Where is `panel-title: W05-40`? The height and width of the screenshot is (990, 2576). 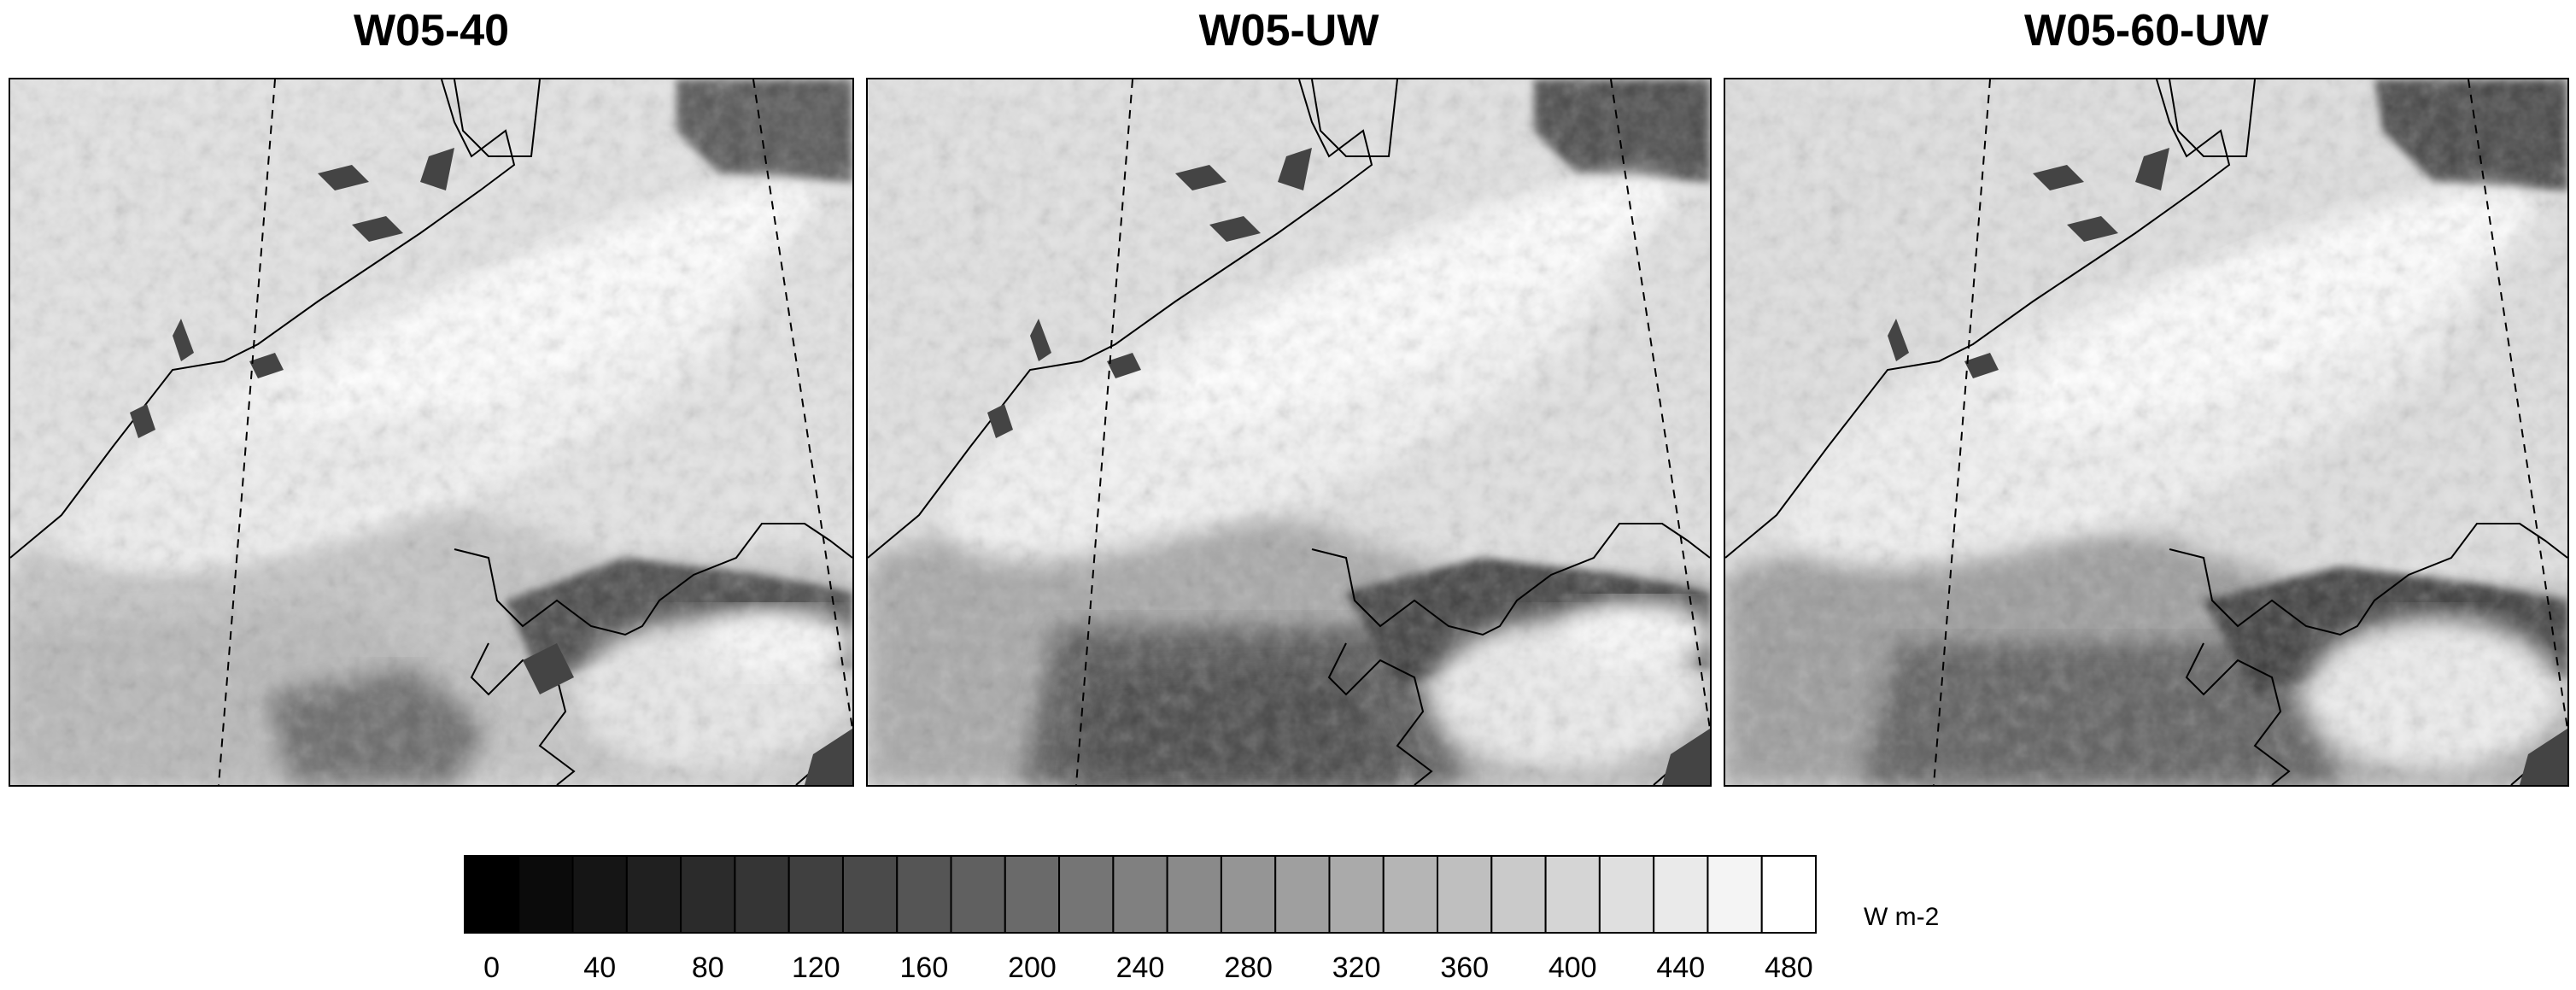
panel-title: W05-40 is located at coordinates (431, 31).